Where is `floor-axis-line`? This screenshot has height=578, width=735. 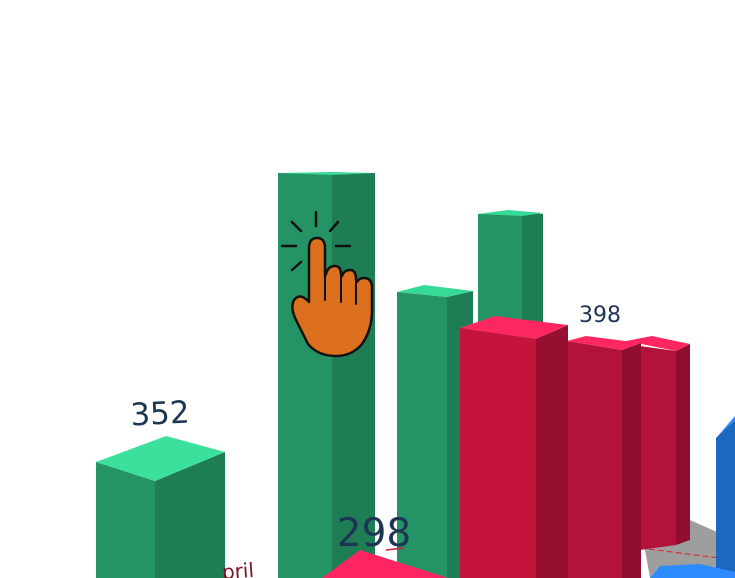
floor-axis-line is located at coordinates (687, 554).